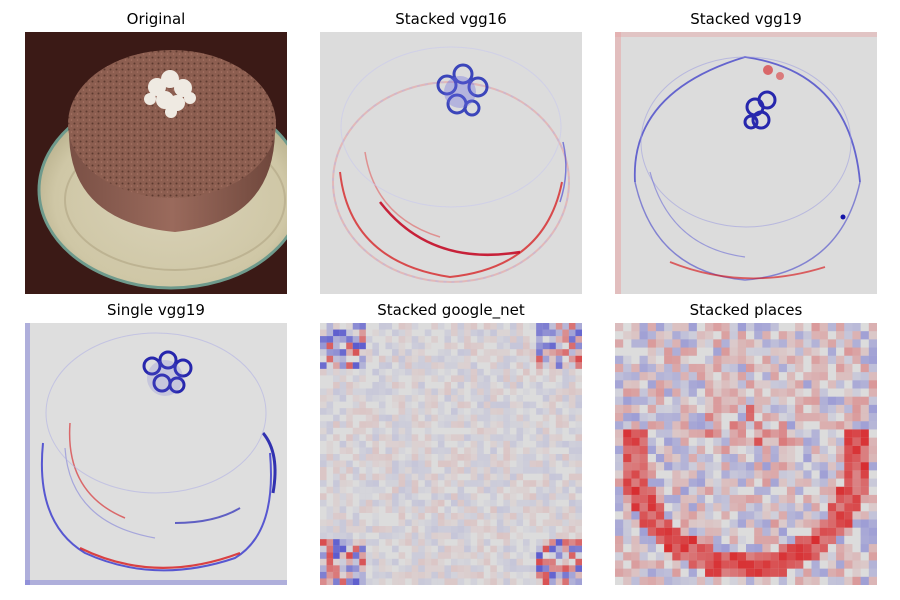 This screenshot has height=600, width=900. Describe the element at coordinates (746, 163) in the screenshot. I see `saliency-map-stacked-vgg19` at that location.